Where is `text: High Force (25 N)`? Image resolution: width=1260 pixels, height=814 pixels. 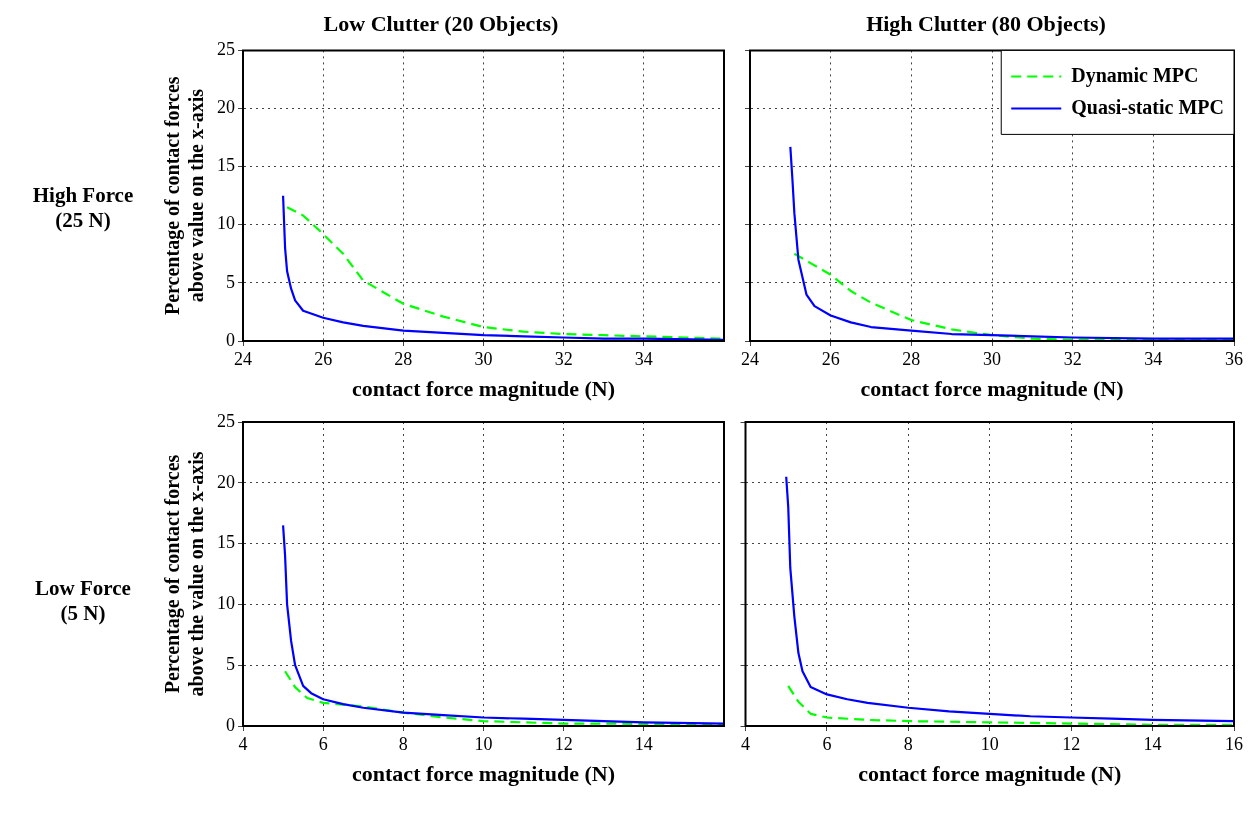
text: High Force (25 N) is located at coordinates (83, 208).